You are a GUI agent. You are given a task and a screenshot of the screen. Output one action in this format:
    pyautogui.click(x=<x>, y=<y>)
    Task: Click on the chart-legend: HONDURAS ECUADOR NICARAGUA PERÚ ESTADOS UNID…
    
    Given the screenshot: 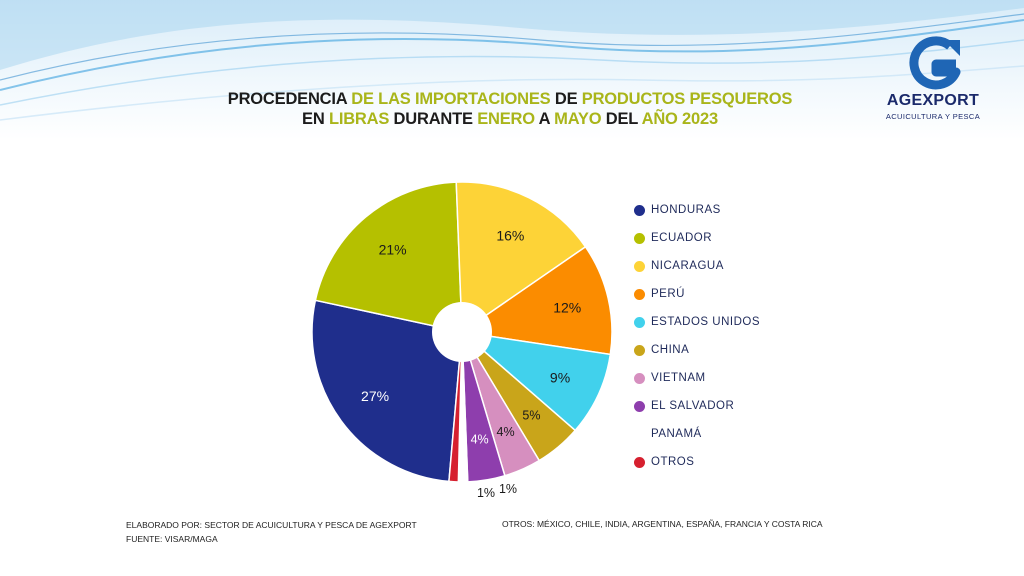 What is the action you would take?
    pyautogui.click(x=734, y=336)
    